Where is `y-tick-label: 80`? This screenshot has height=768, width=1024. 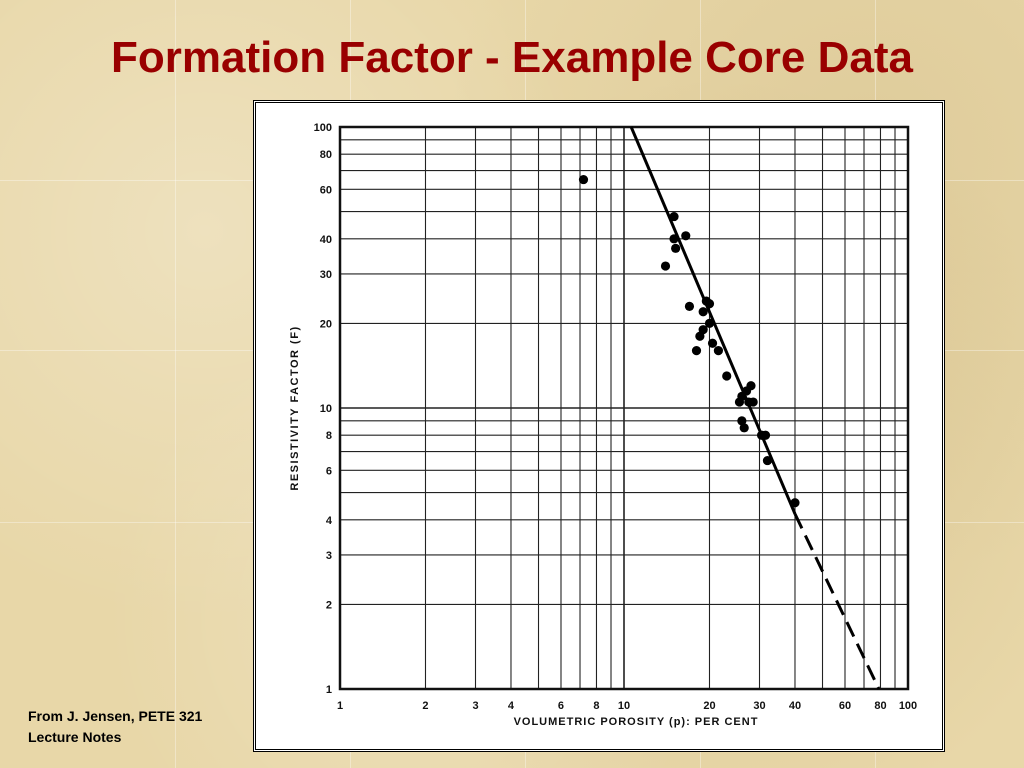
y-tick-label: 80 is located at coordinates (326, 155).